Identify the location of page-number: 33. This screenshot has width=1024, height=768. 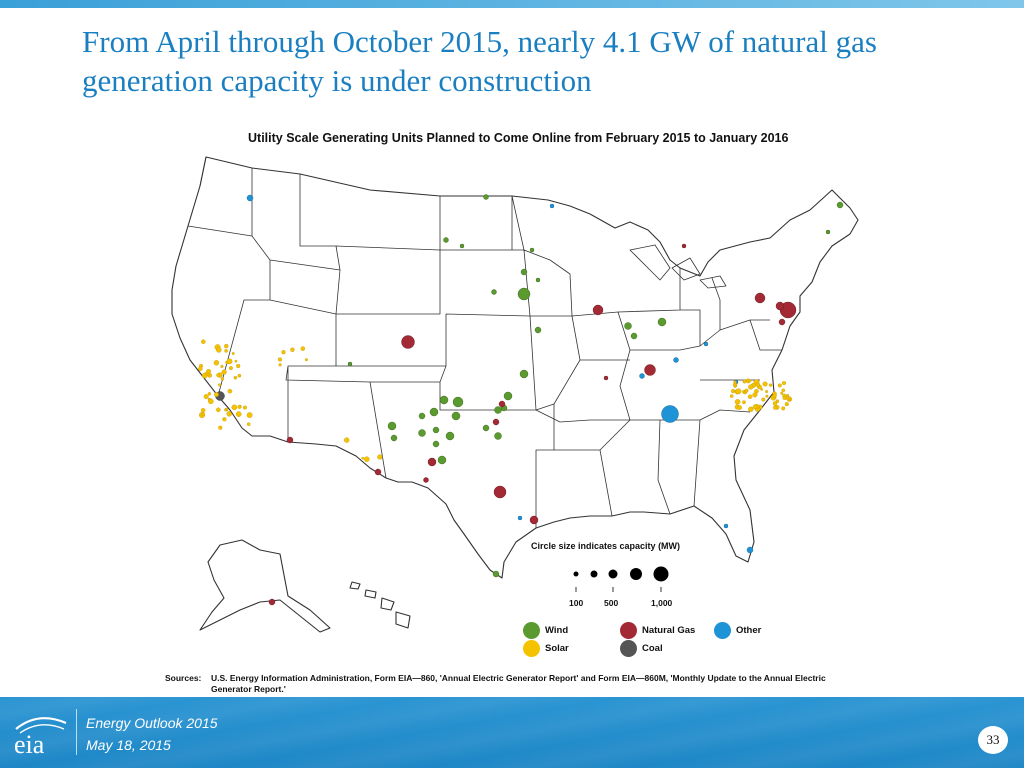
(993, 740).